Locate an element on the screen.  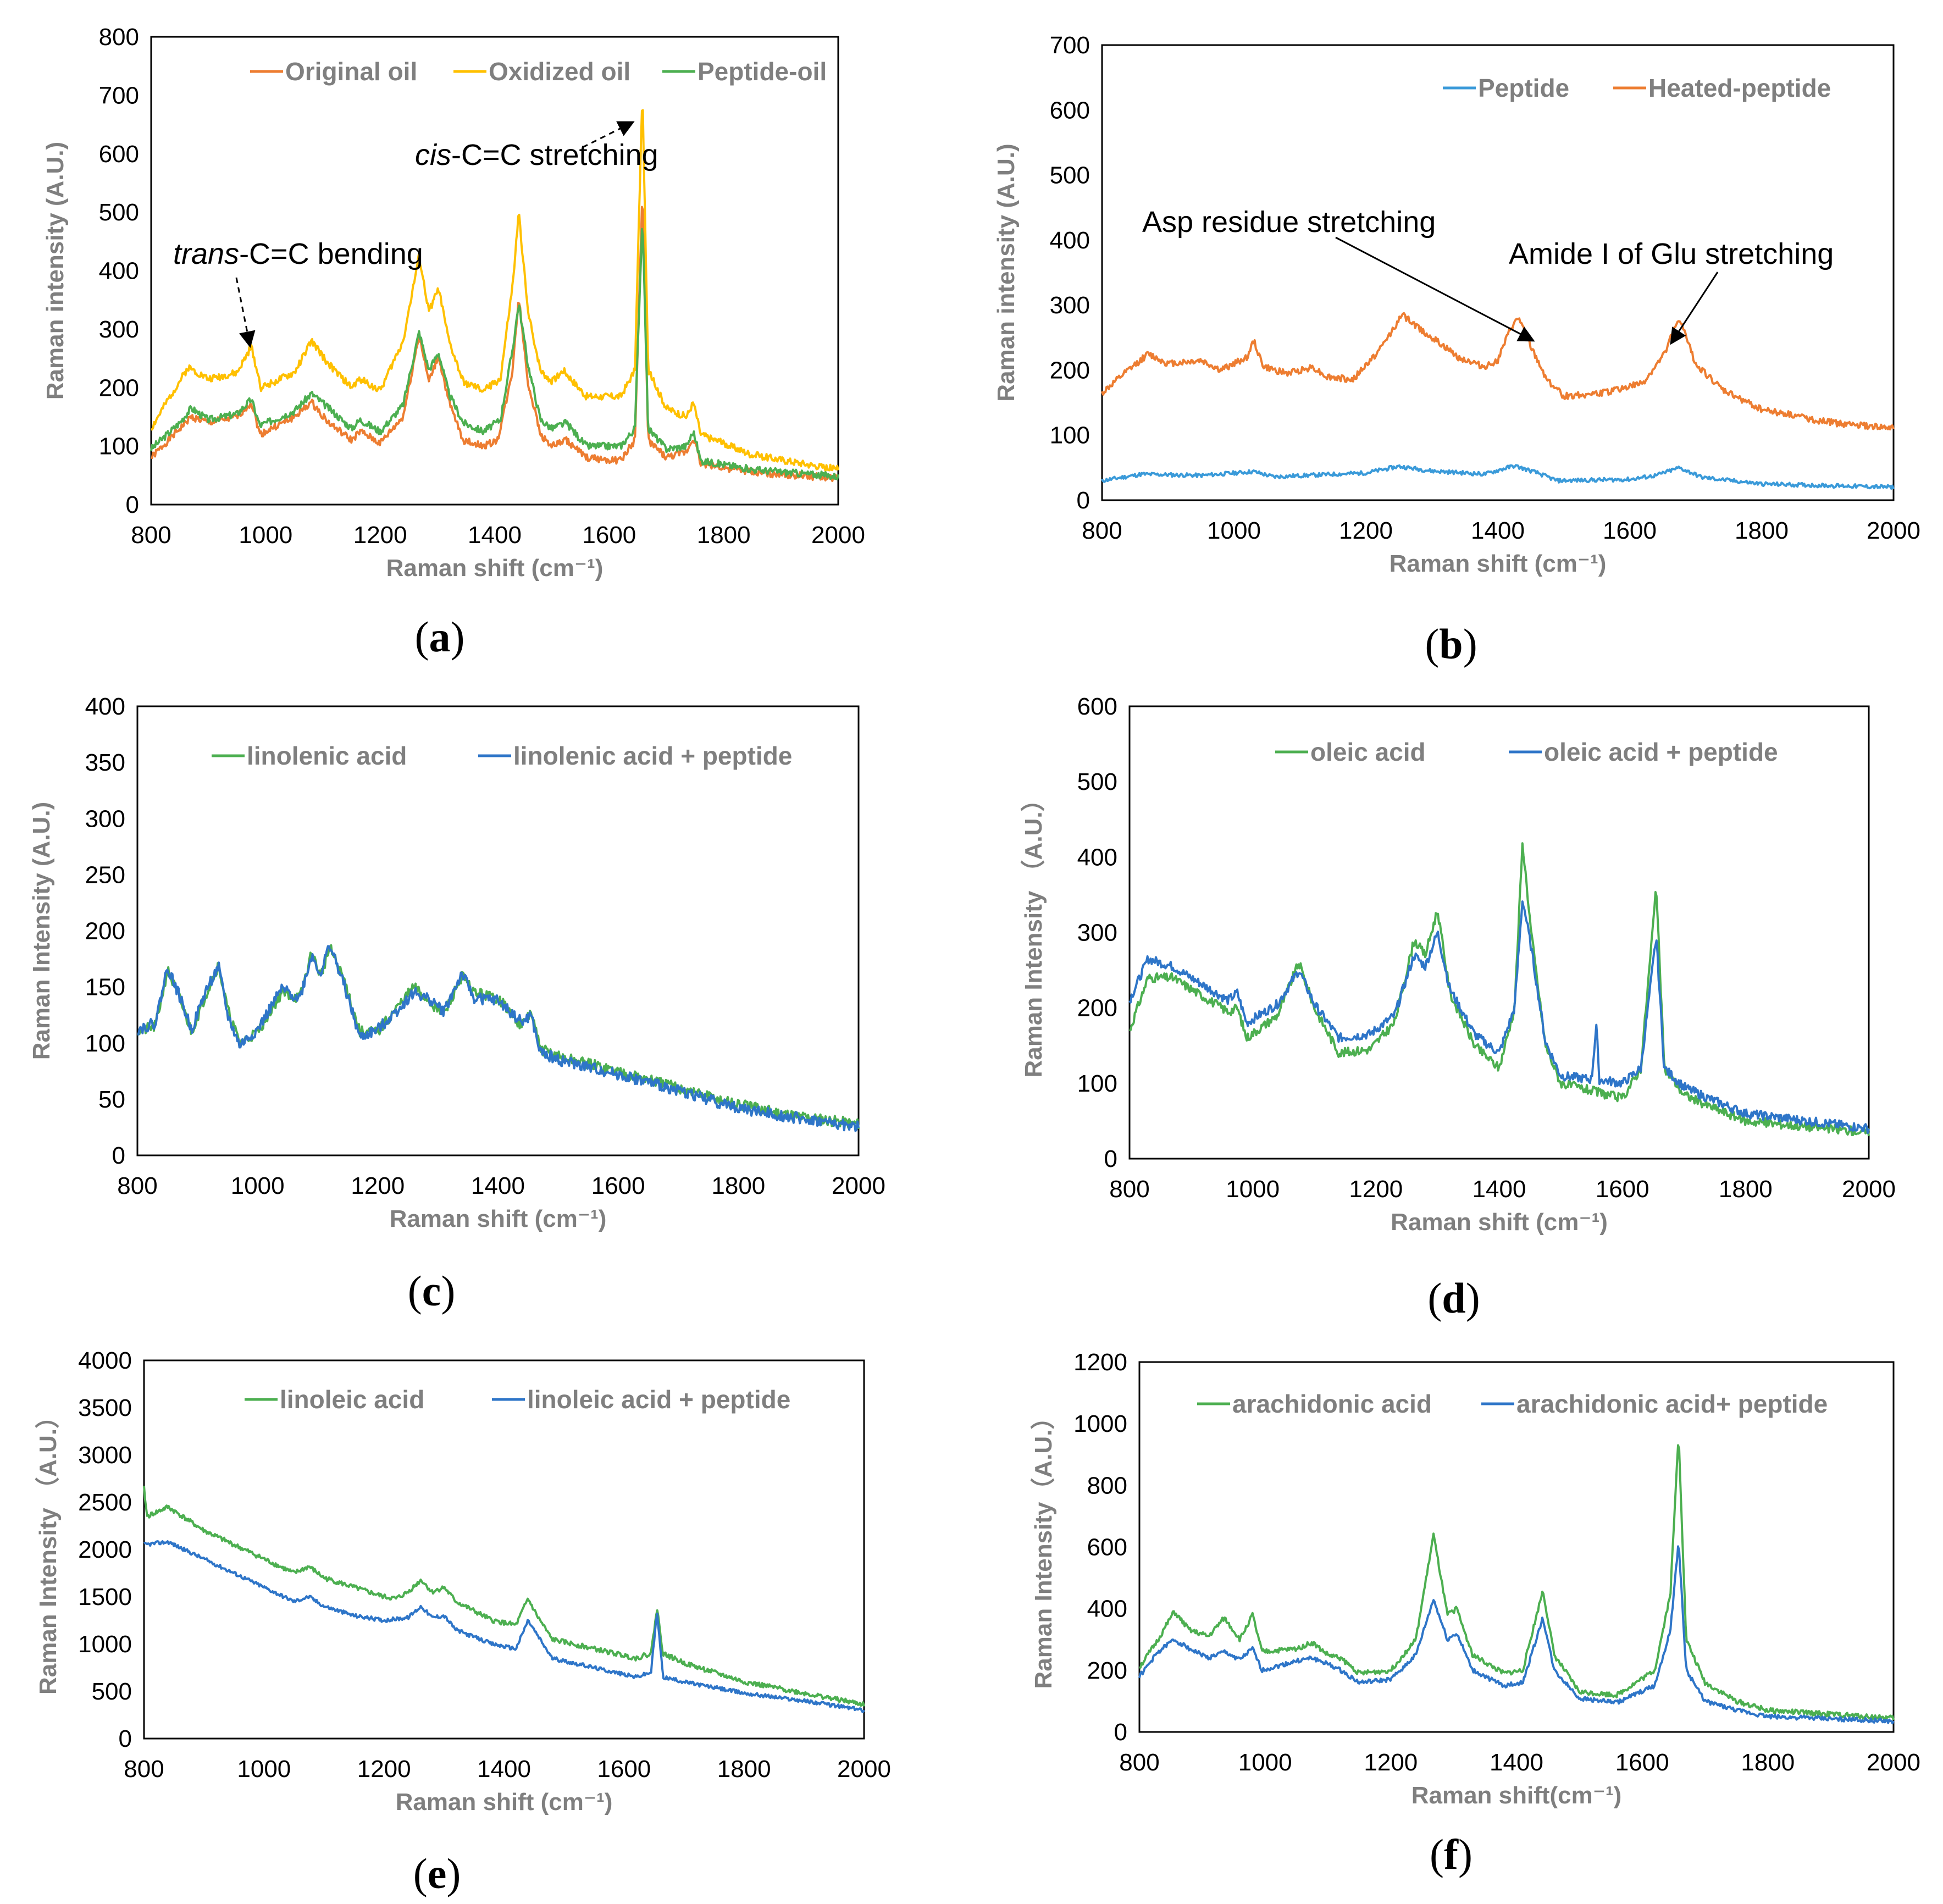
legend-label: Peptide-oil is located at coordinates (762, 71).